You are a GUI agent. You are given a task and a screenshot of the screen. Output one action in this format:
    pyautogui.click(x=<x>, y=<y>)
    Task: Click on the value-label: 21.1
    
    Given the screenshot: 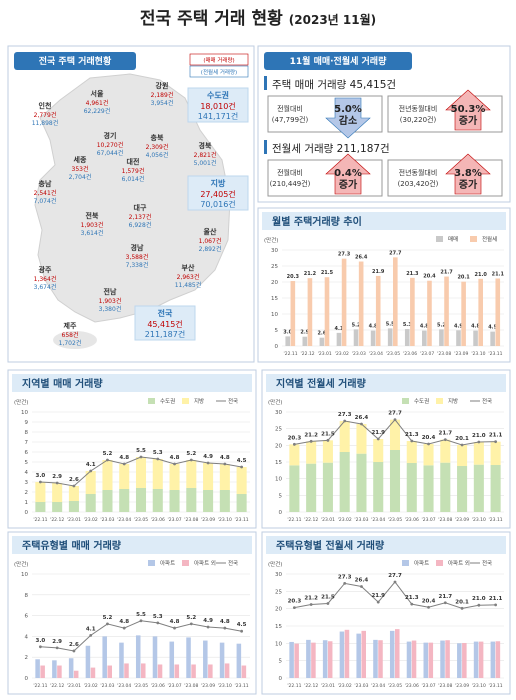 What is the action you would take?
    pyautogui.click(x=496, y=436)
    